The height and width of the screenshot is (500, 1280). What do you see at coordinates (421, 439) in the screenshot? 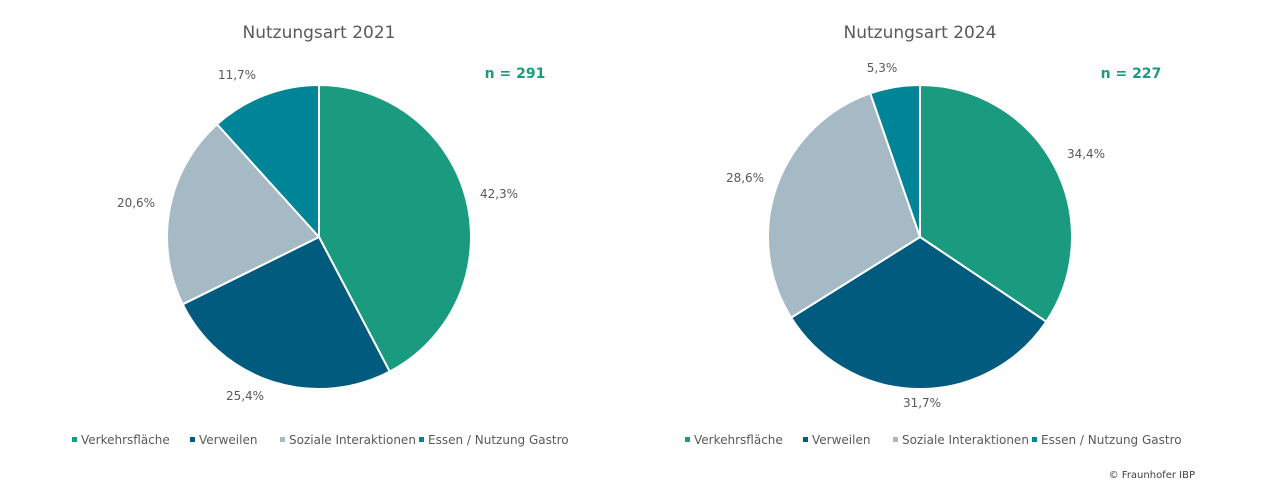
I see `legend-swatch-2021-essen-nutzung-gastro` at bounding box center [421, 439].